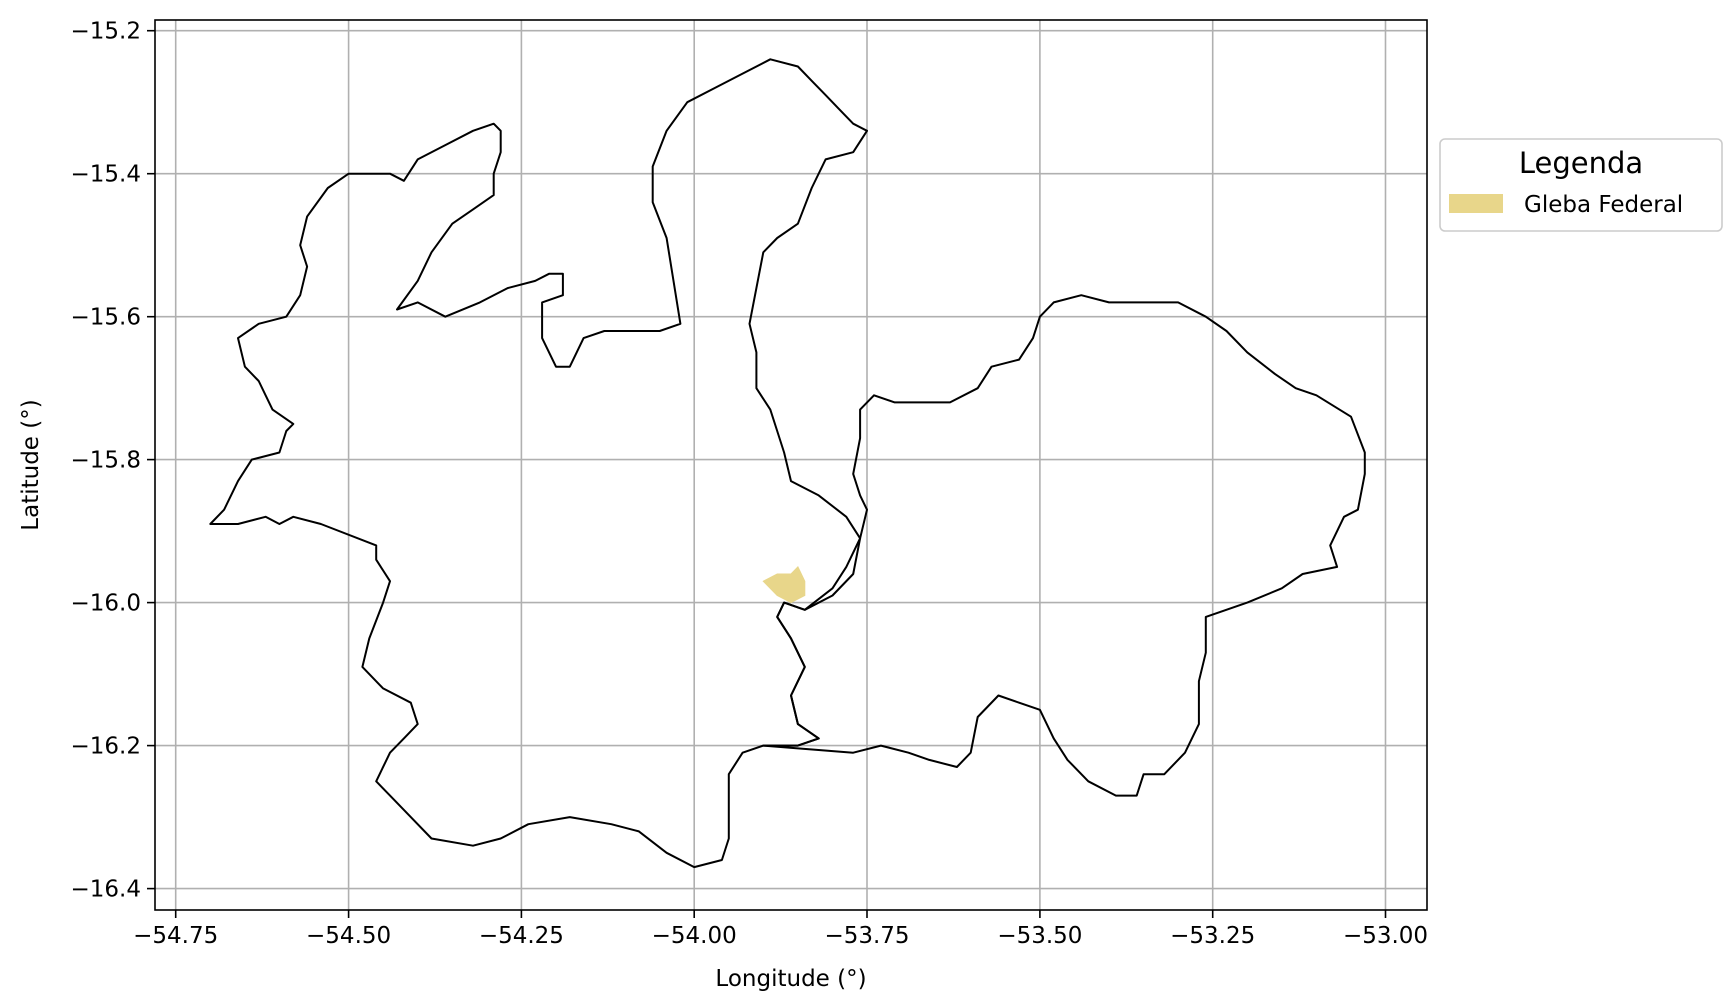  What do you see at coordinates (106, 890) in the screenshot?
I see `y-tick-label: −16.4` at bounding box center [106, 890].